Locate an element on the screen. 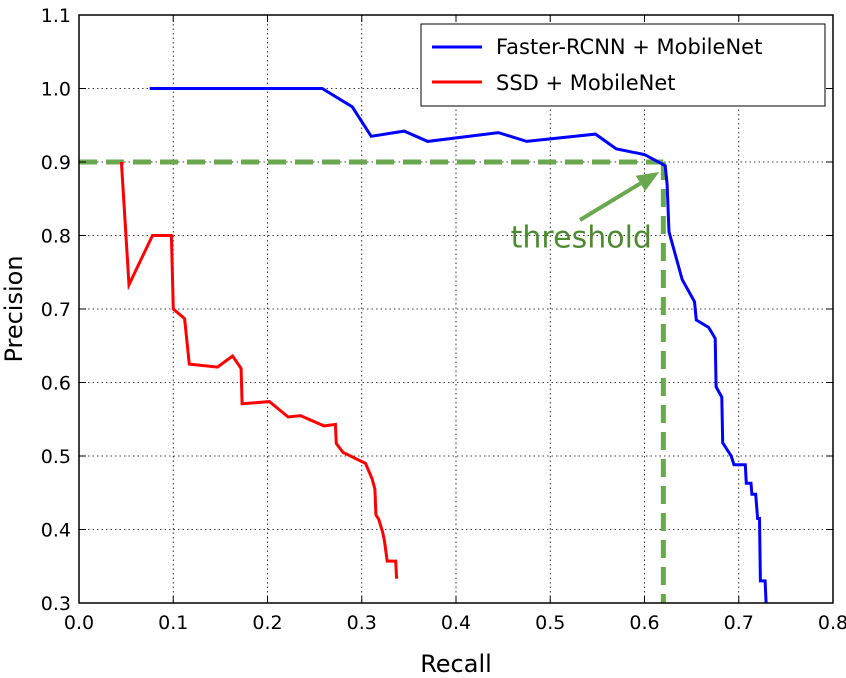 This screenshot has width=846, height=678. x-tick-label: 0.5 is located at coordinates (550, 623).